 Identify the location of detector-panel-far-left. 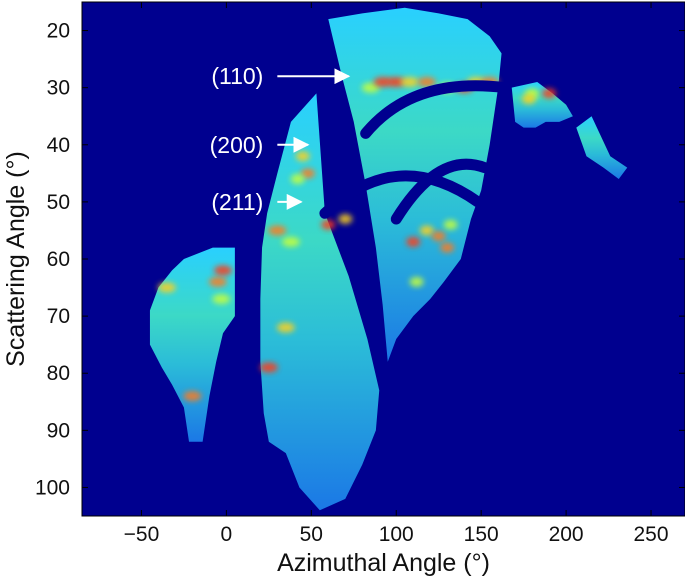
(192, 344).